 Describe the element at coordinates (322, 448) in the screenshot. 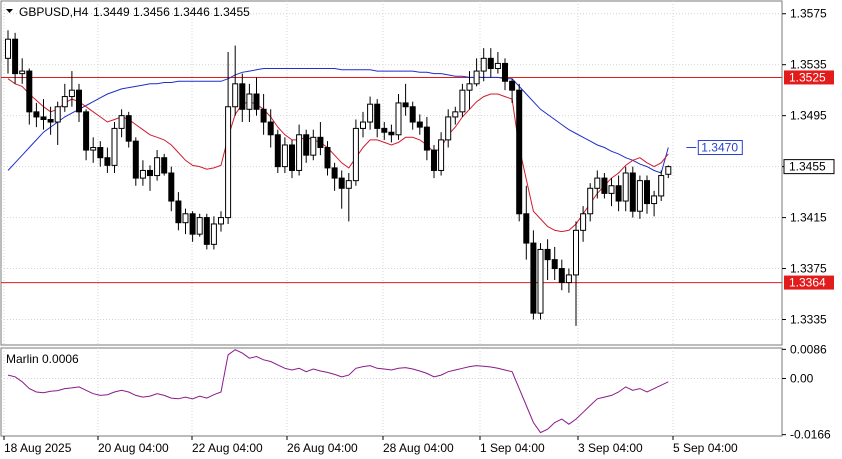

I see `time-tick-label: 26 Aug 04:00` at that location.